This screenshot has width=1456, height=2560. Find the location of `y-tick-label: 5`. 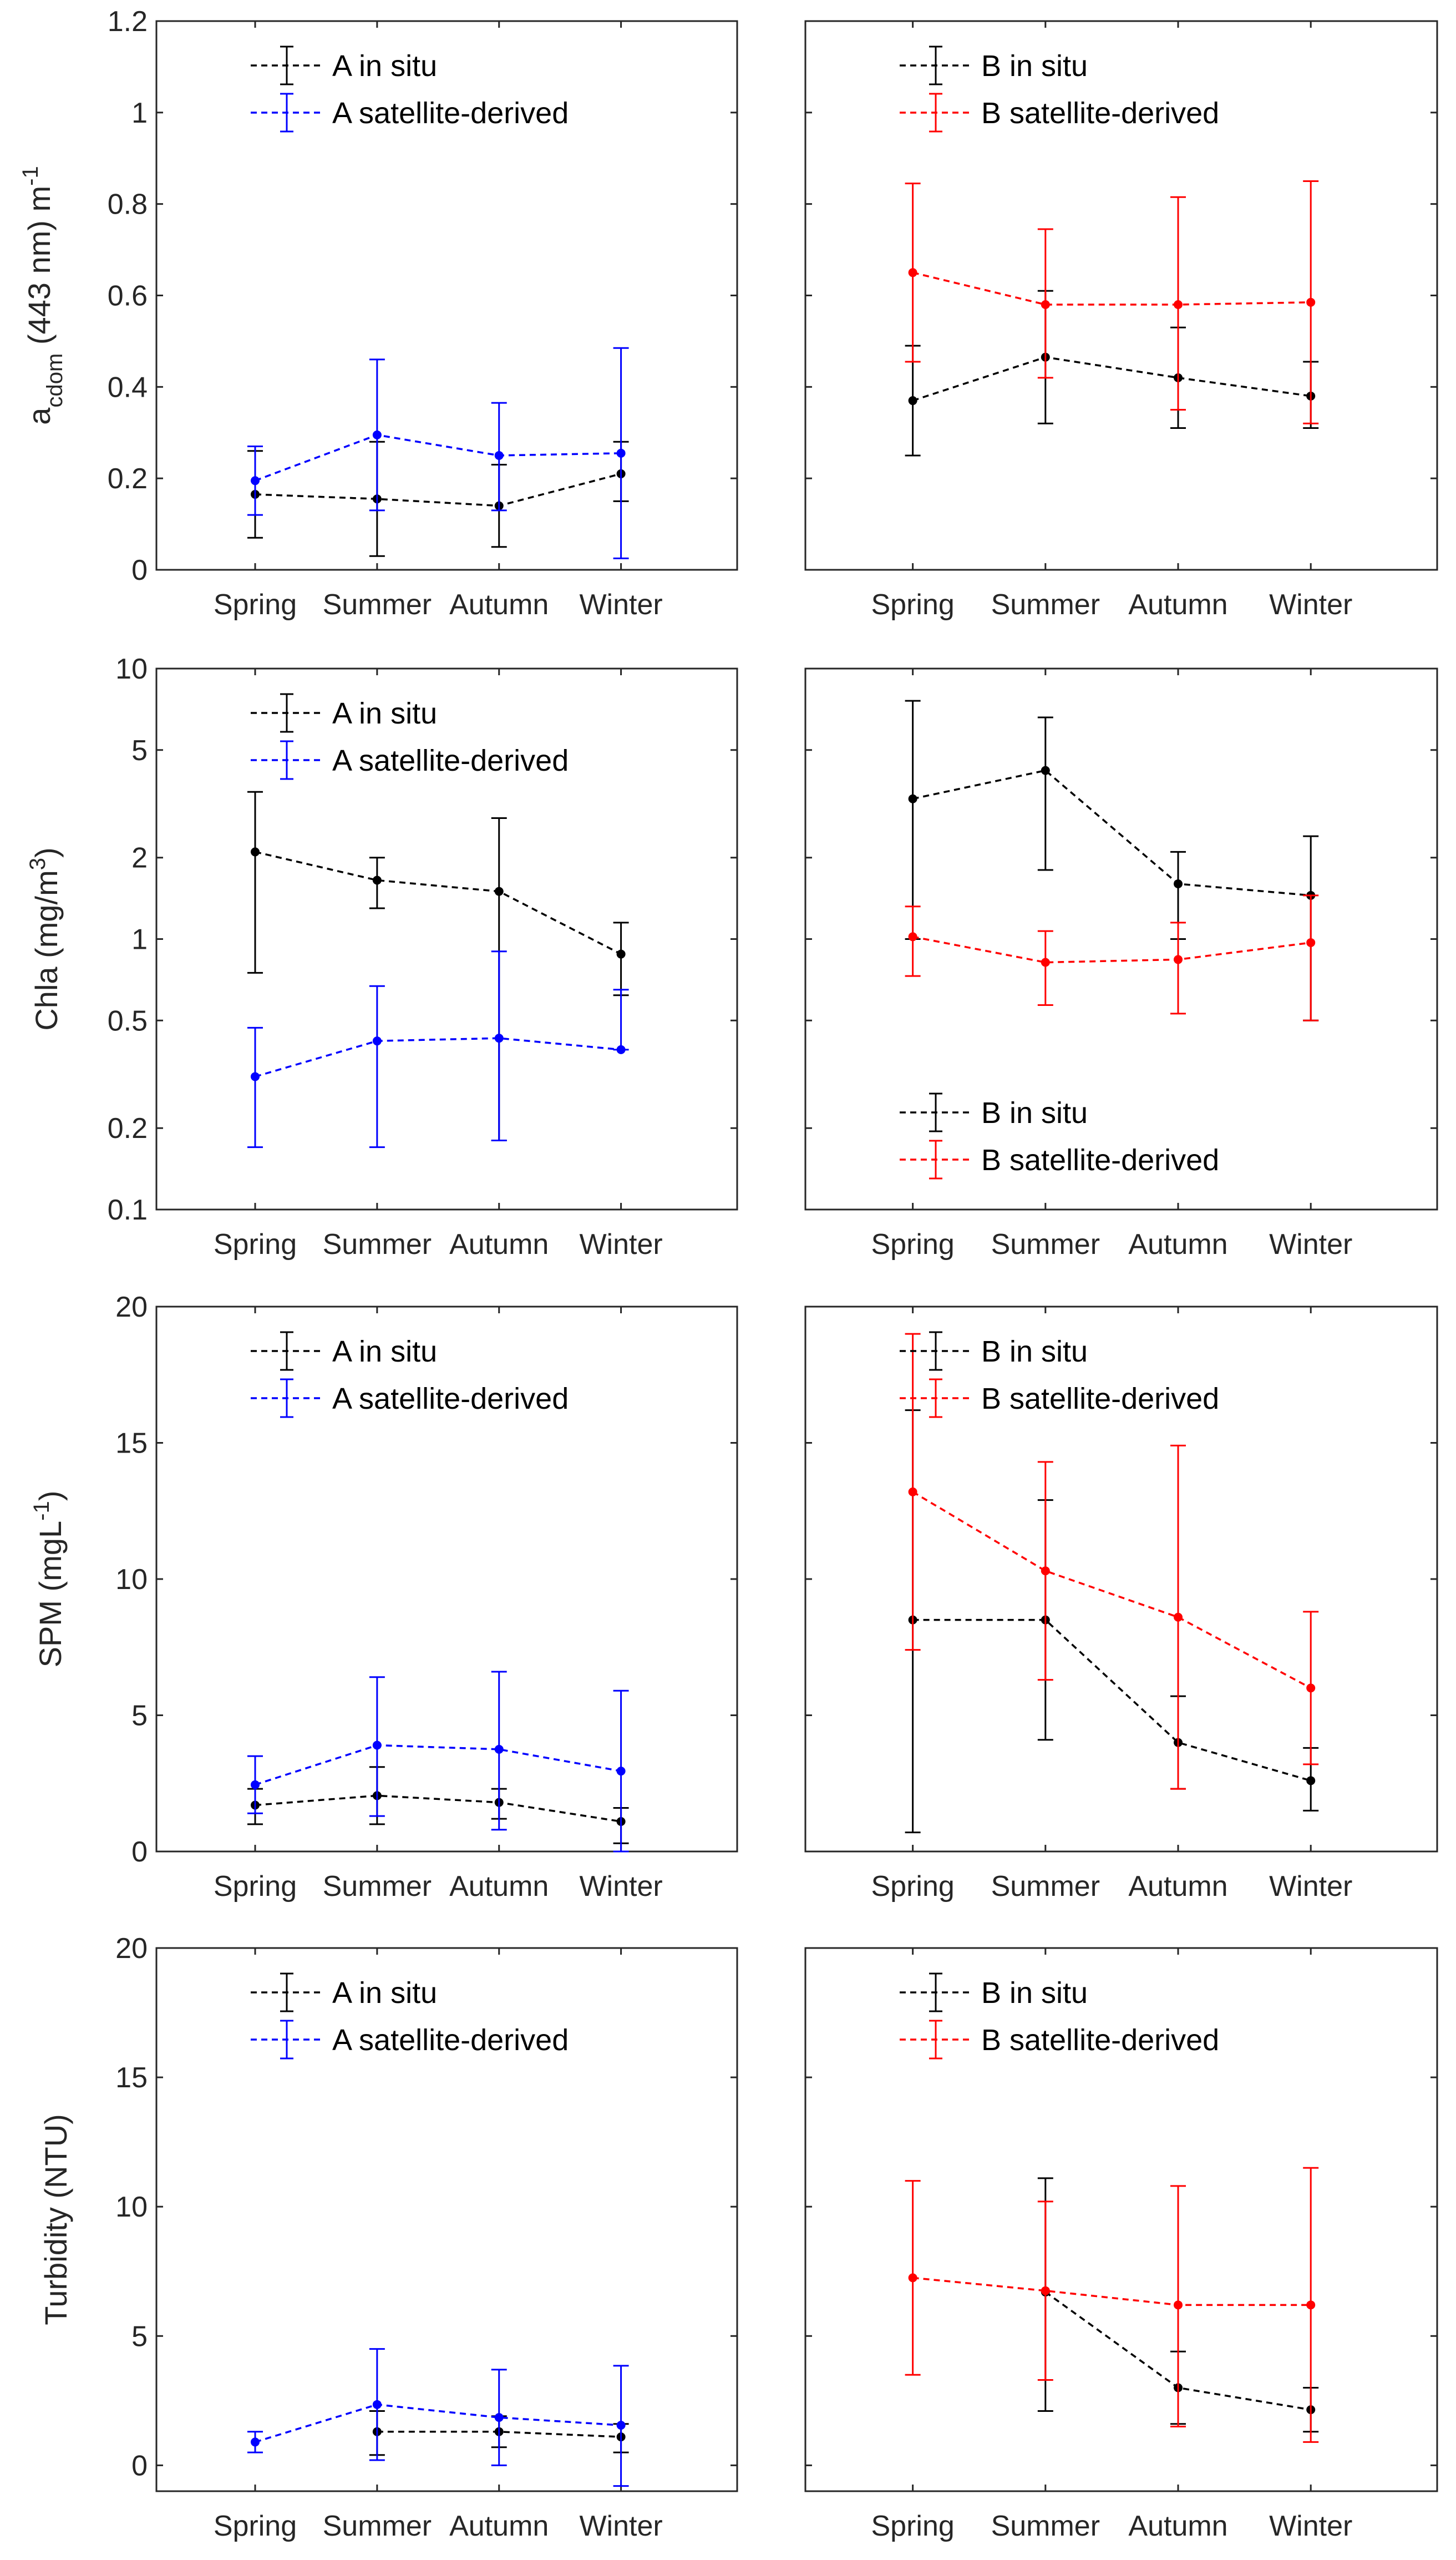

y-tick-label: 5 is located at coordinates (139, 751).